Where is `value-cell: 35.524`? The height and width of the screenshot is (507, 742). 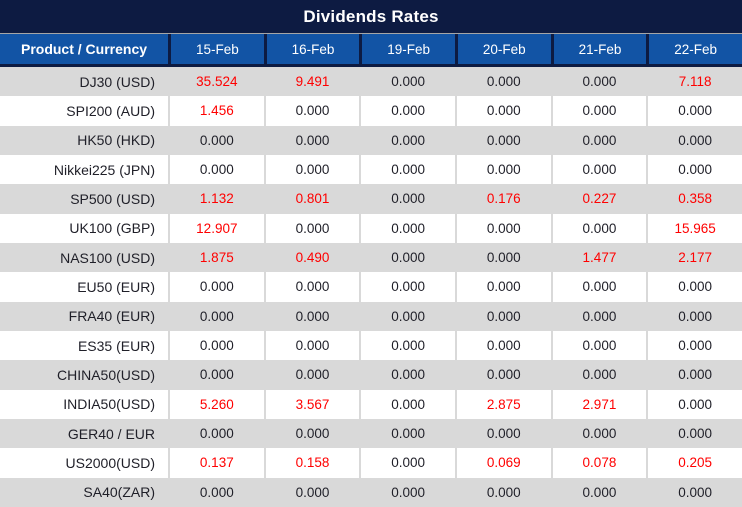 value-cell: 35.524 is located at coordinates (216, 82).